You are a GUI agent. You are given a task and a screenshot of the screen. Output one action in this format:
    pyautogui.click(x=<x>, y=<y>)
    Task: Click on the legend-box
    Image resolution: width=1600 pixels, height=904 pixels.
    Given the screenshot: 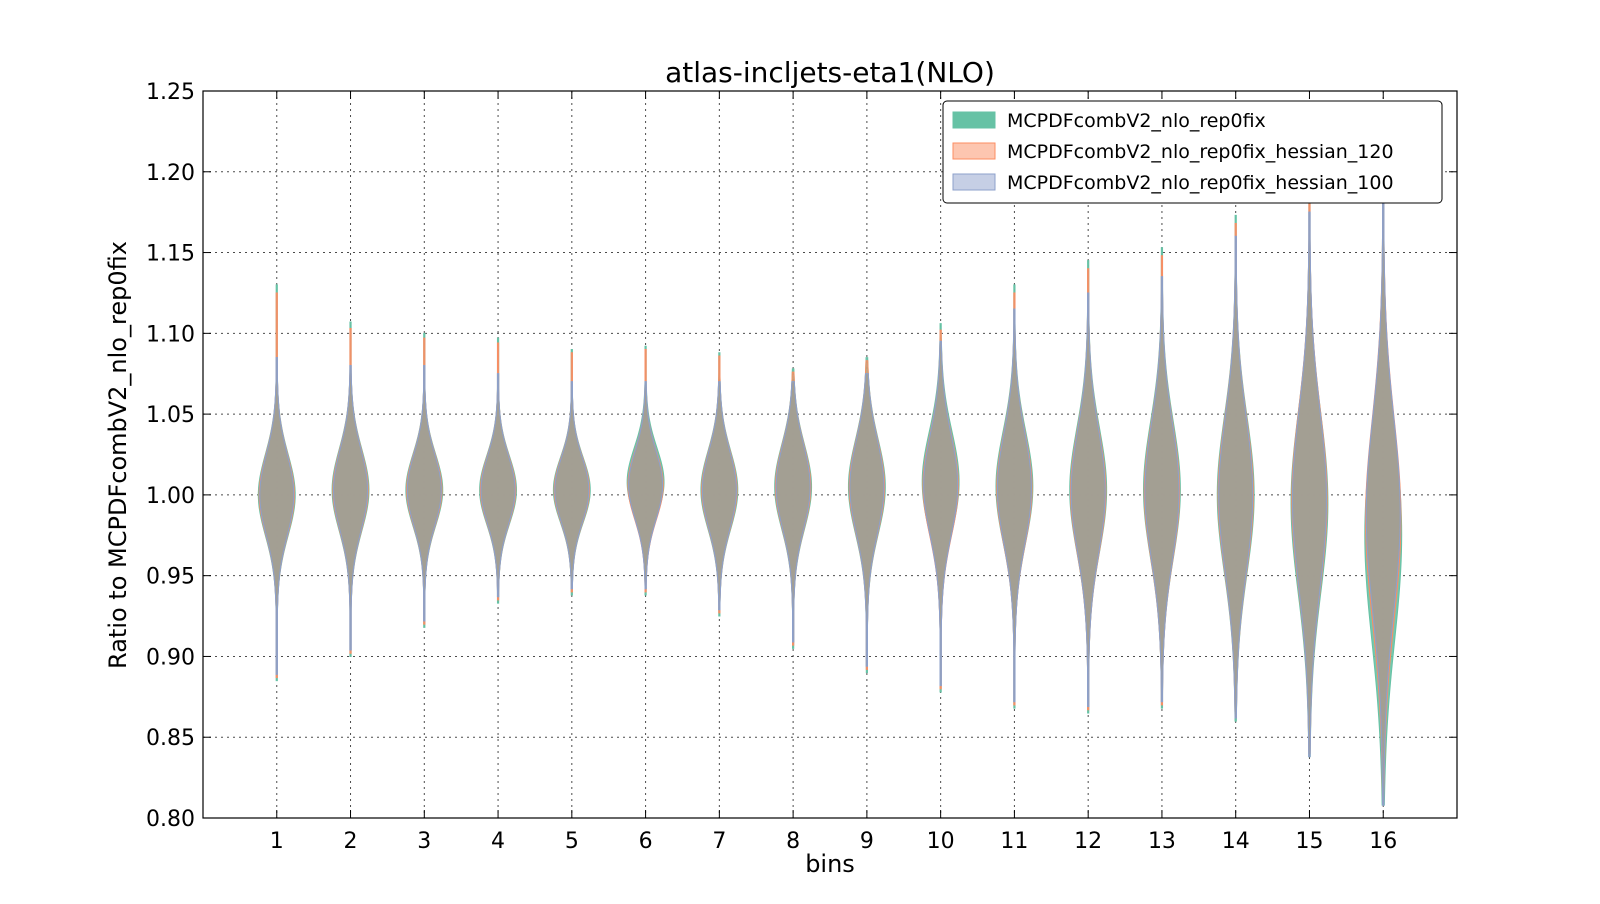 What is the action you would take?
    pyautogui.click(x=1192, y=152)
    